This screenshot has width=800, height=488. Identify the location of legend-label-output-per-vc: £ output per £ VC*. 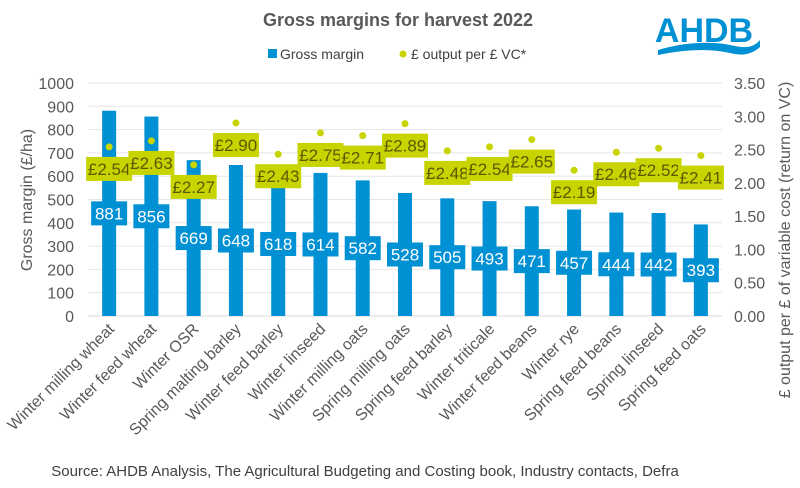
(469, 54).